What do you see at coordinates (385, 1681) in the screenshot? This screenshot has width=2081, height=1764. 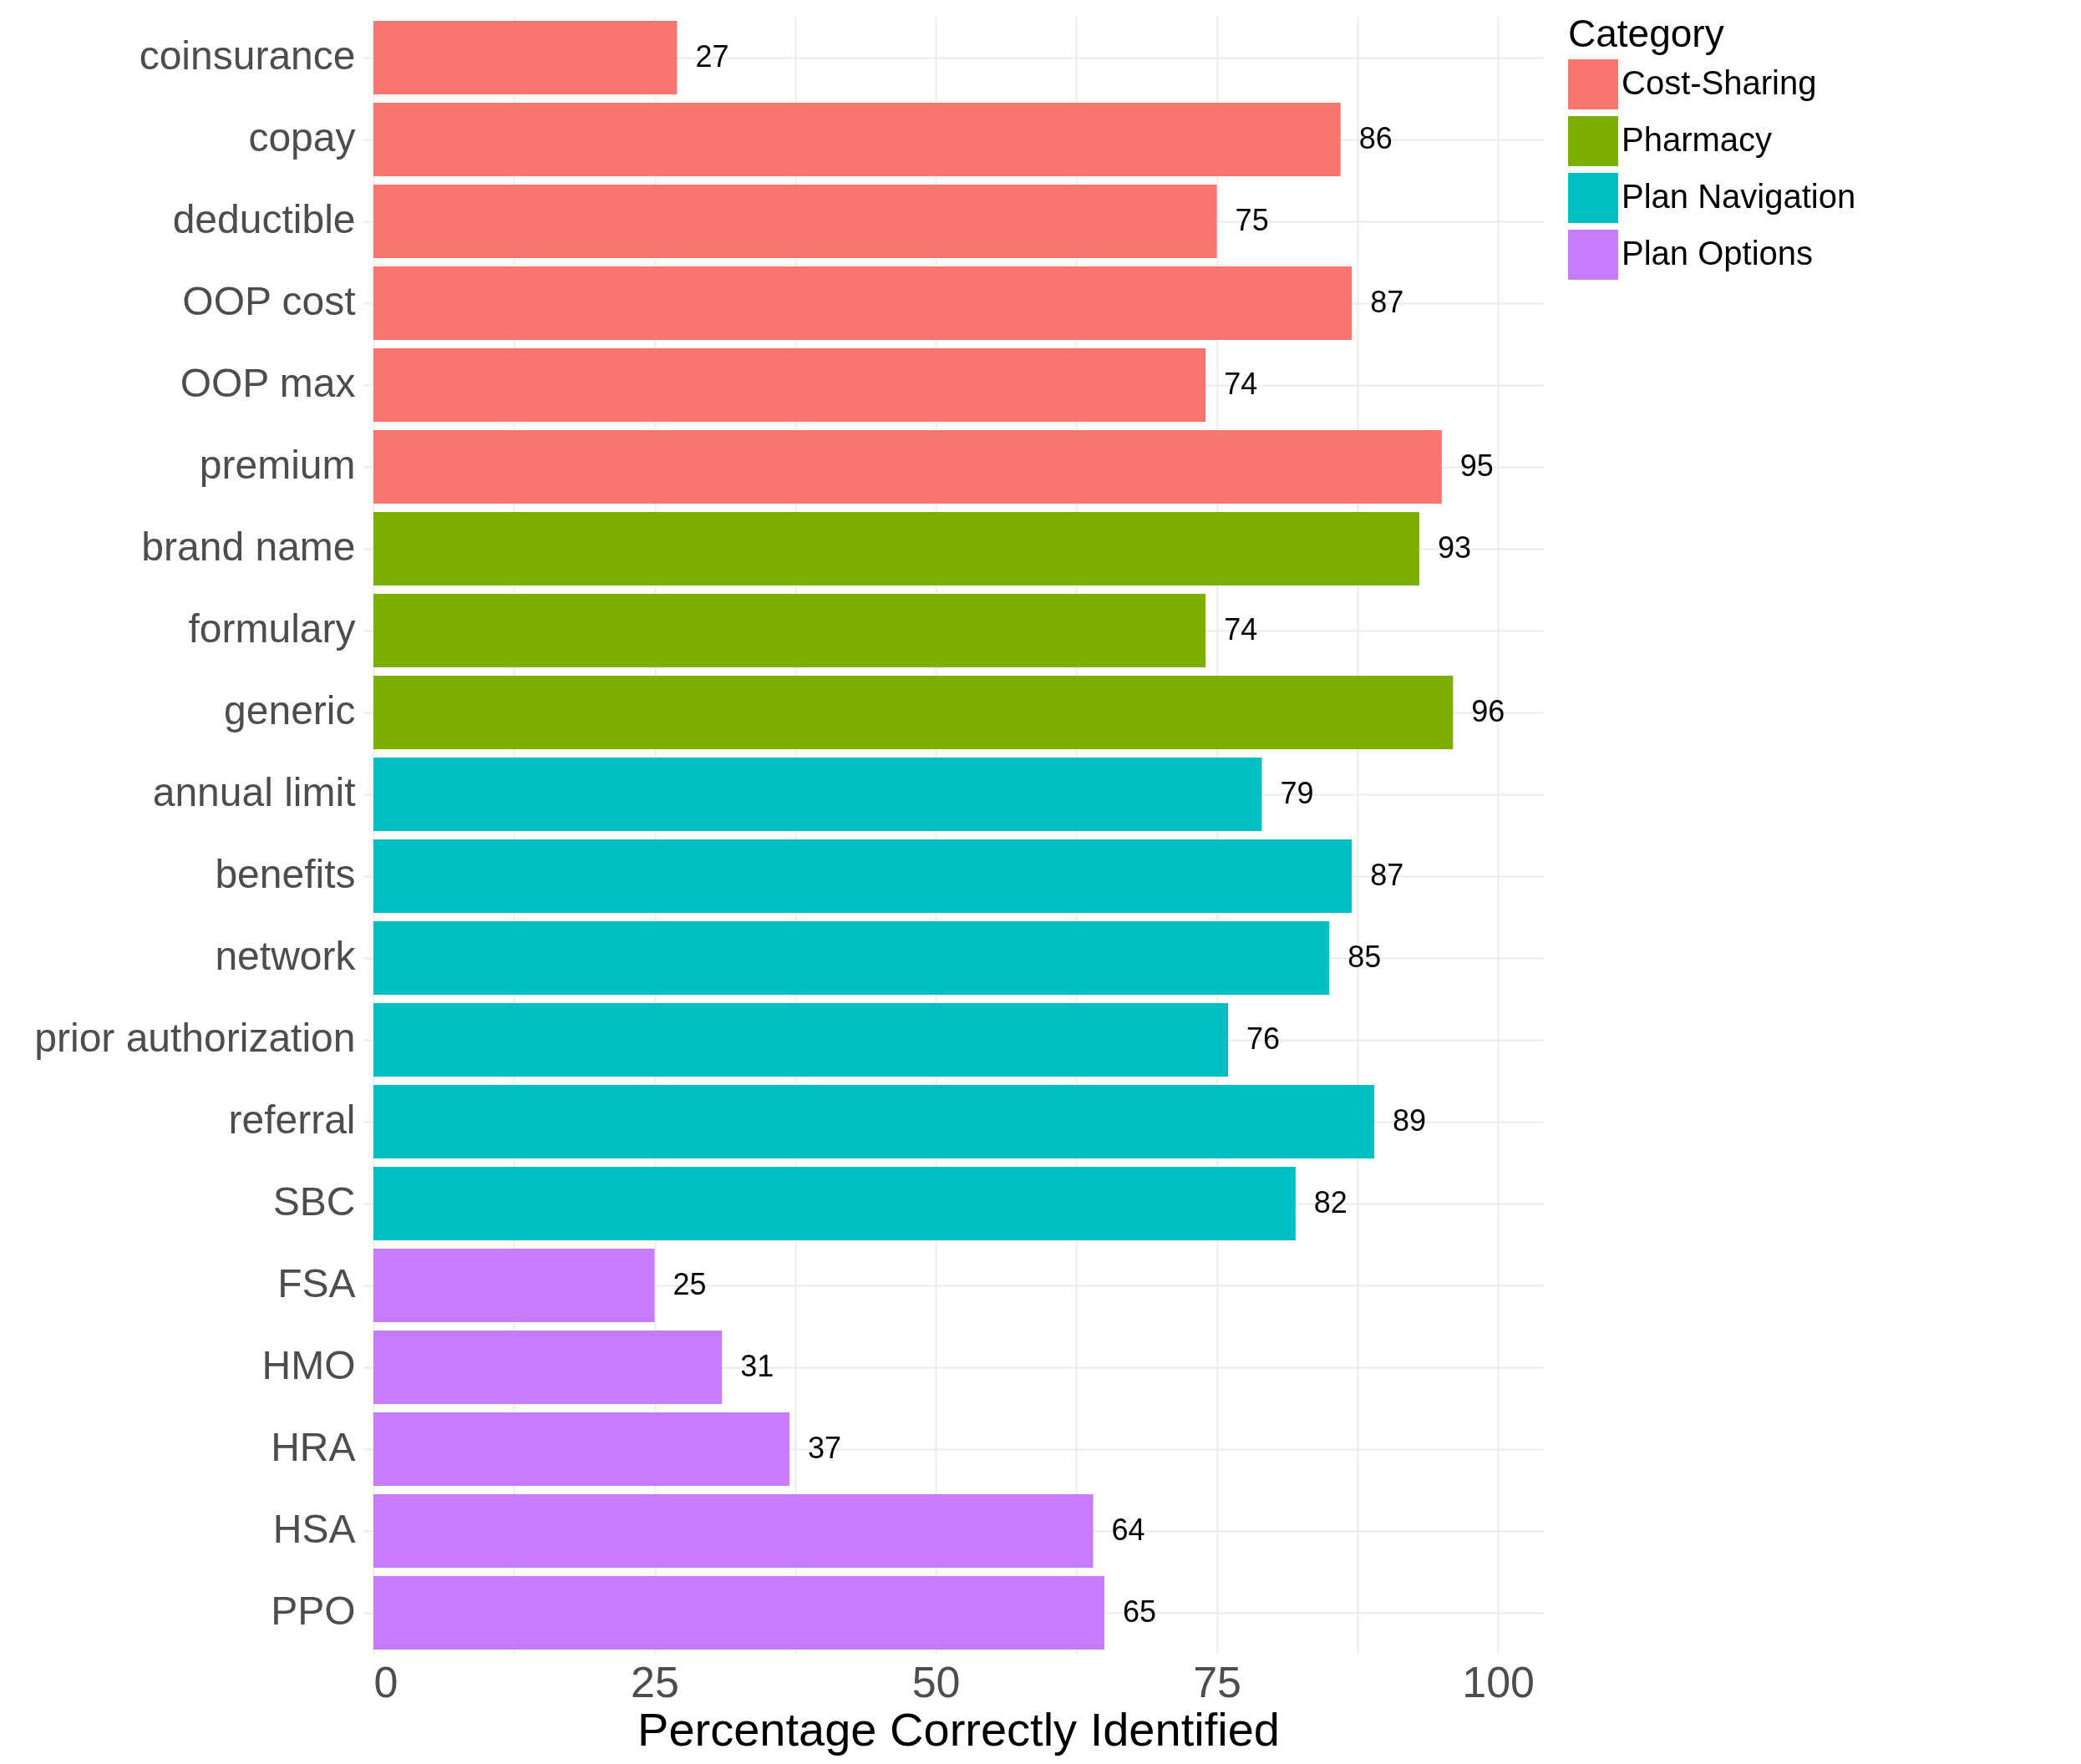 I see `x-tick-label: 0` at bounding box center [385, 1681].